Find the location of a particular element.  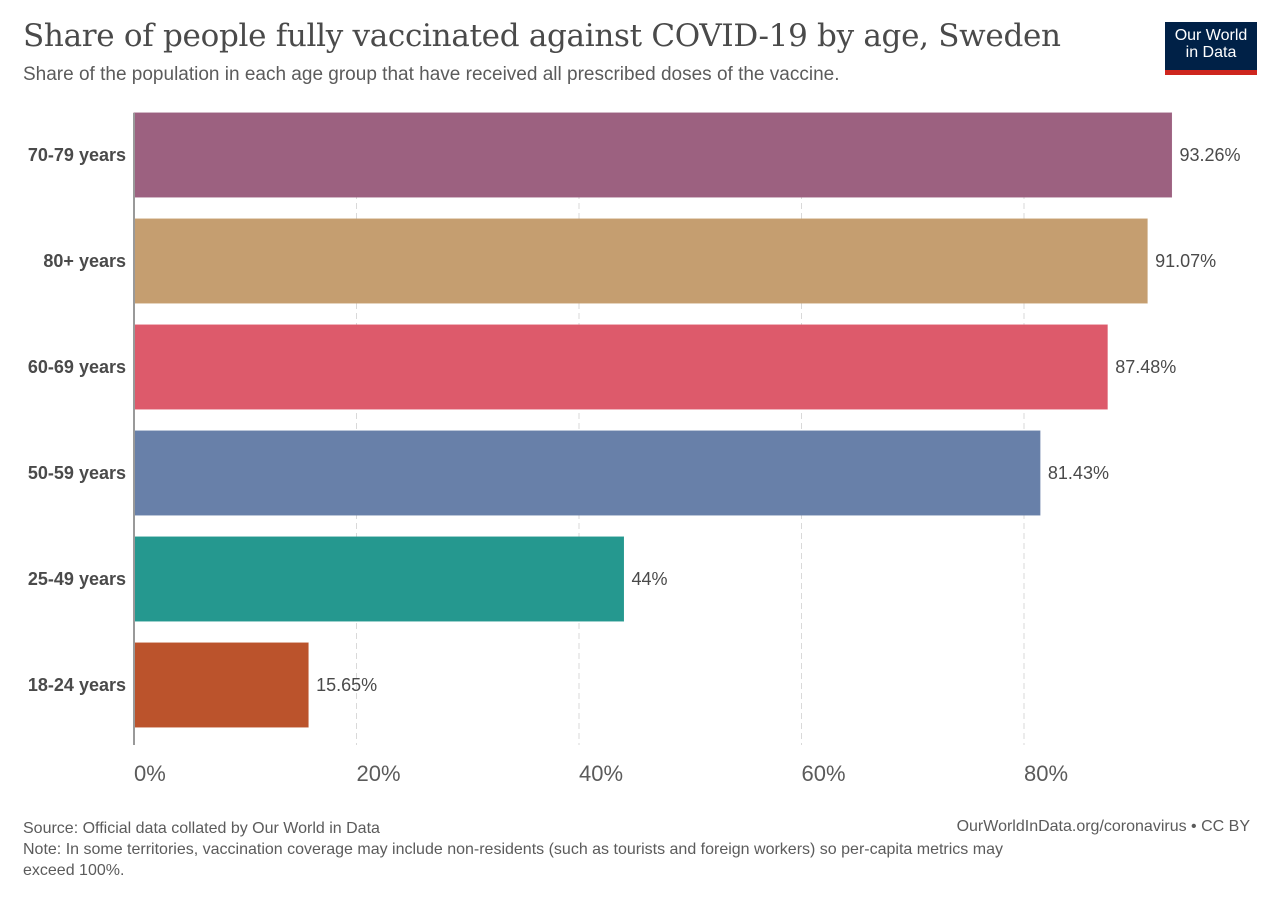

x-tick-label: 20% is located at coordinates (379, 773).